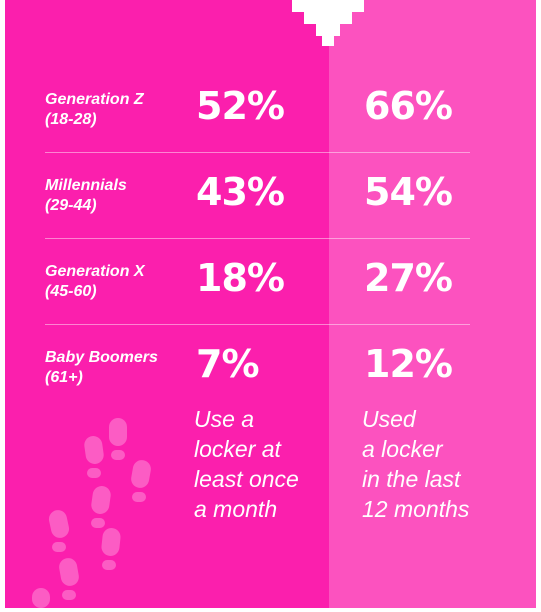  Describe the element at coordinates (240, 192) in the screenshot. I see `value-monthly: 43%` at that location.